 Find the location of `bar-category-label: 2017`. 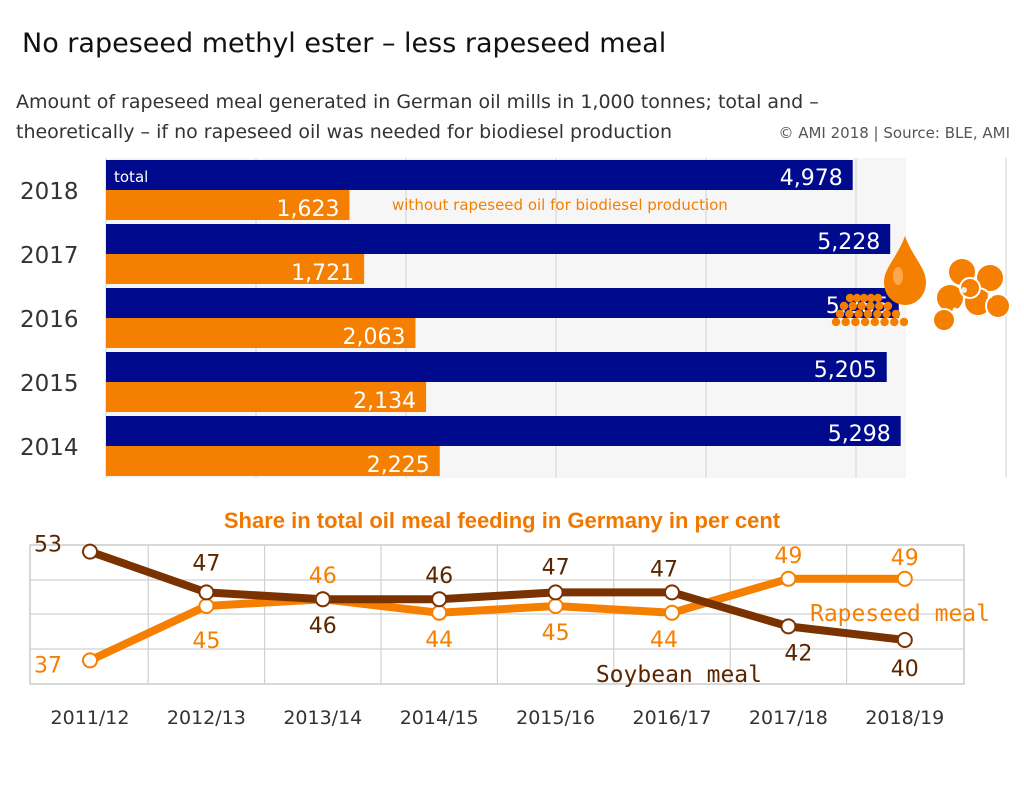

bar-category-label: 2017 is located at coordinates (49, 256).